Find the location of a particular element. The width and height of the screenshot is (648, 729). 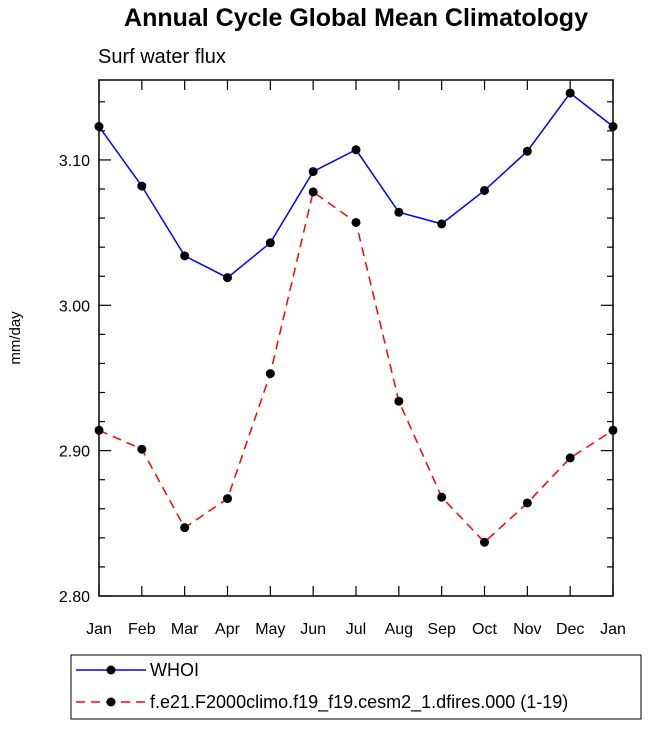

x-tick-labels: Jan Feb Mar Apr May Jun Jul Aug Sep Oct Nov Dec Jan is located at coordinates (356, 629).